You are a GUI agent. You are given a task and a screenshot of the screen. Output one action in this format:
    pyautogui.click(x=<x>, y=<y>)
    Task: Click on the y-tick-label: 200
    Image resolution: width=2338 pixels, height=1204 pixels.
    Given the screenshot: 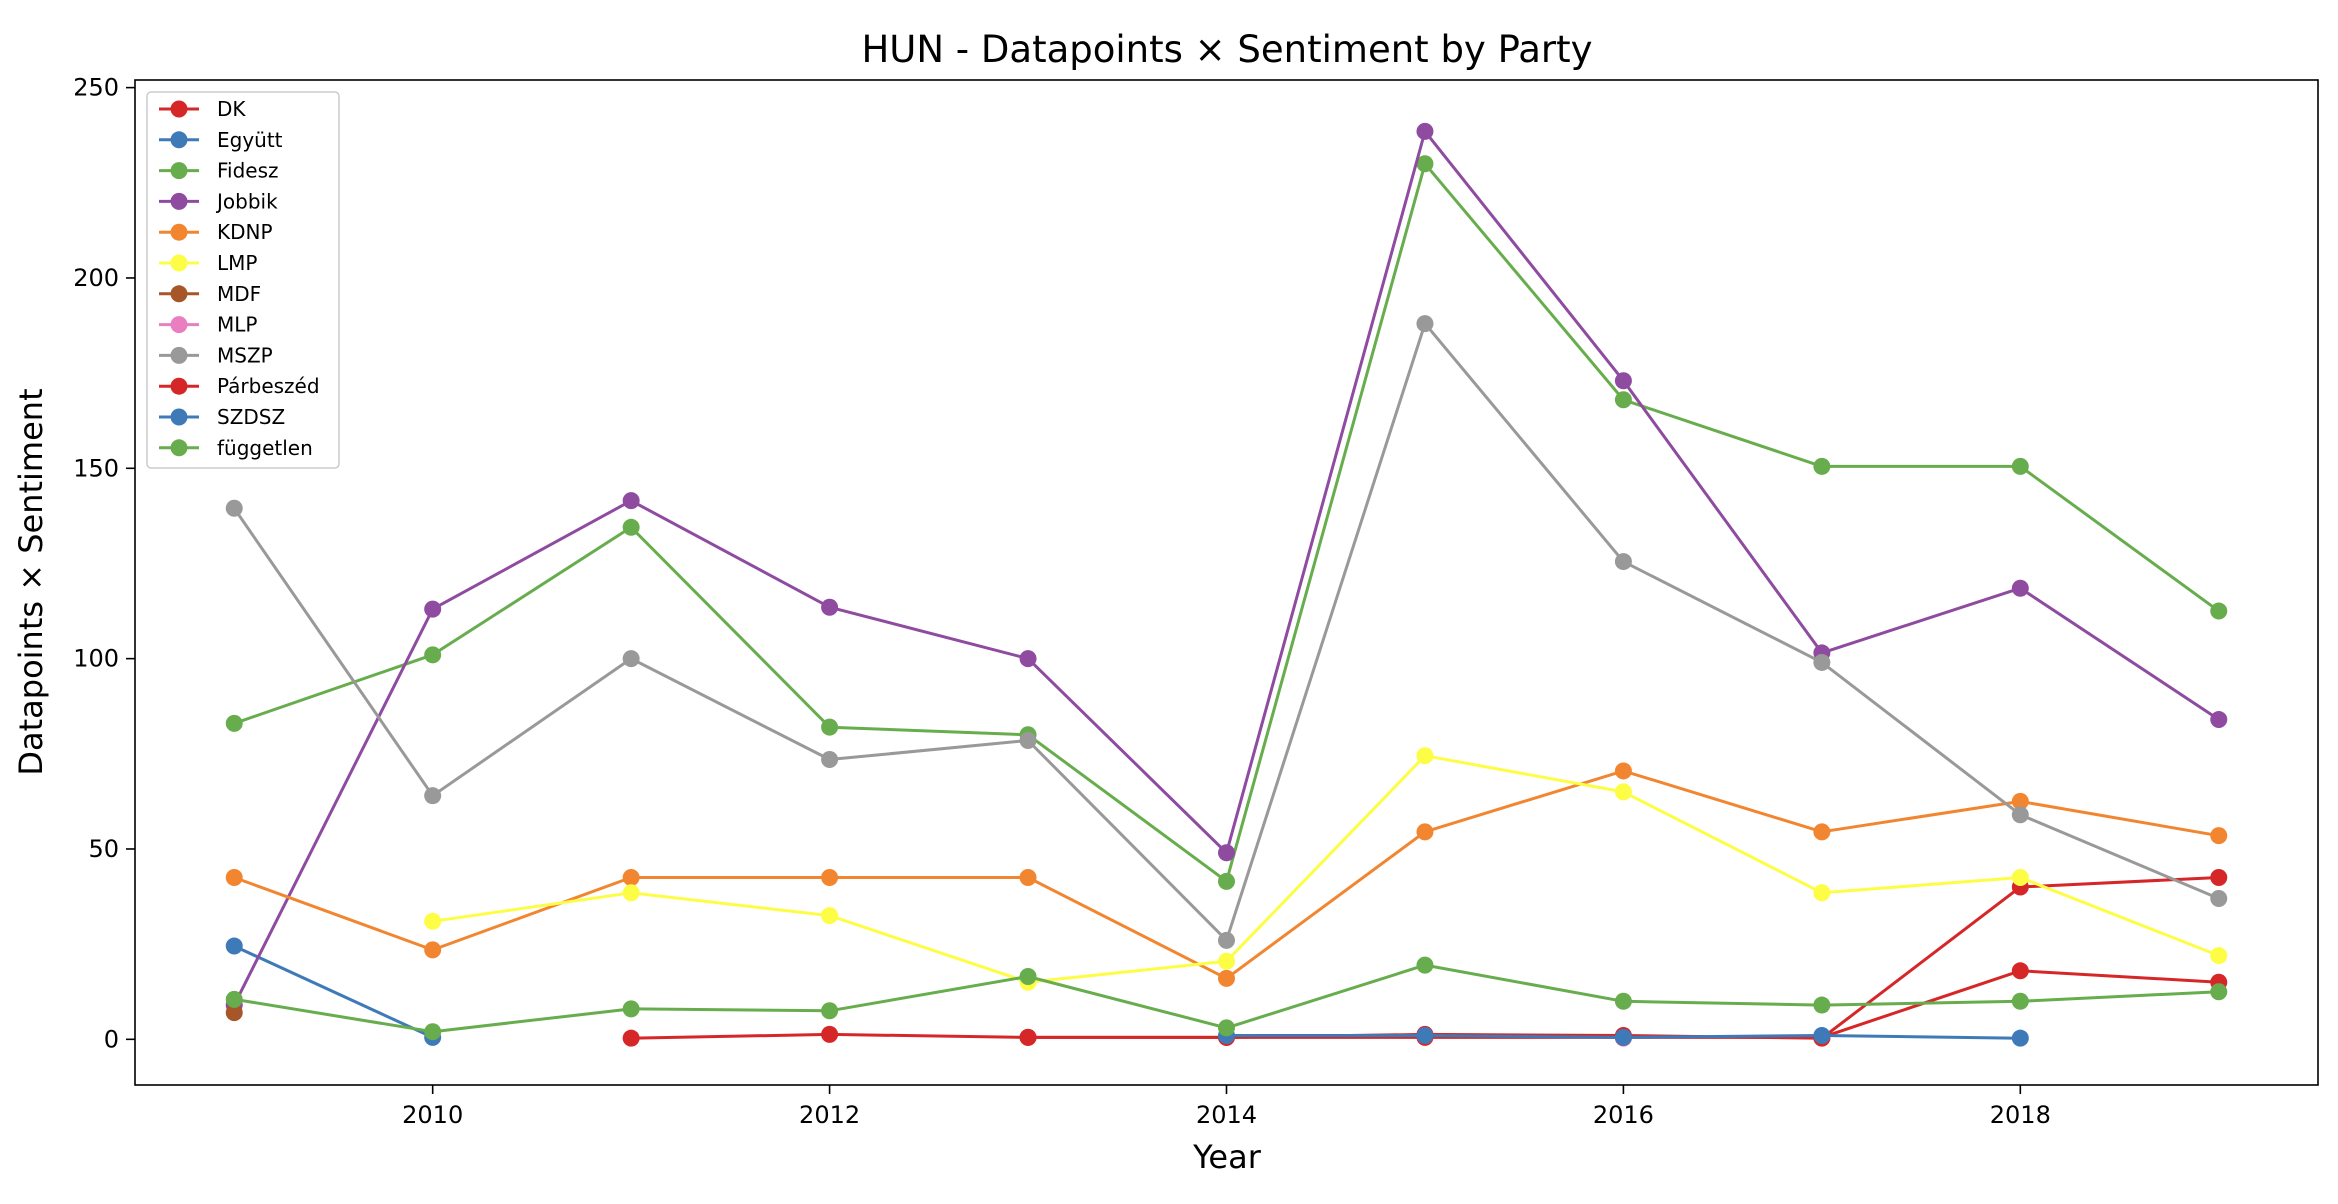 What is the action you would take?
    pyautogui.click(x=96, y=278)
    